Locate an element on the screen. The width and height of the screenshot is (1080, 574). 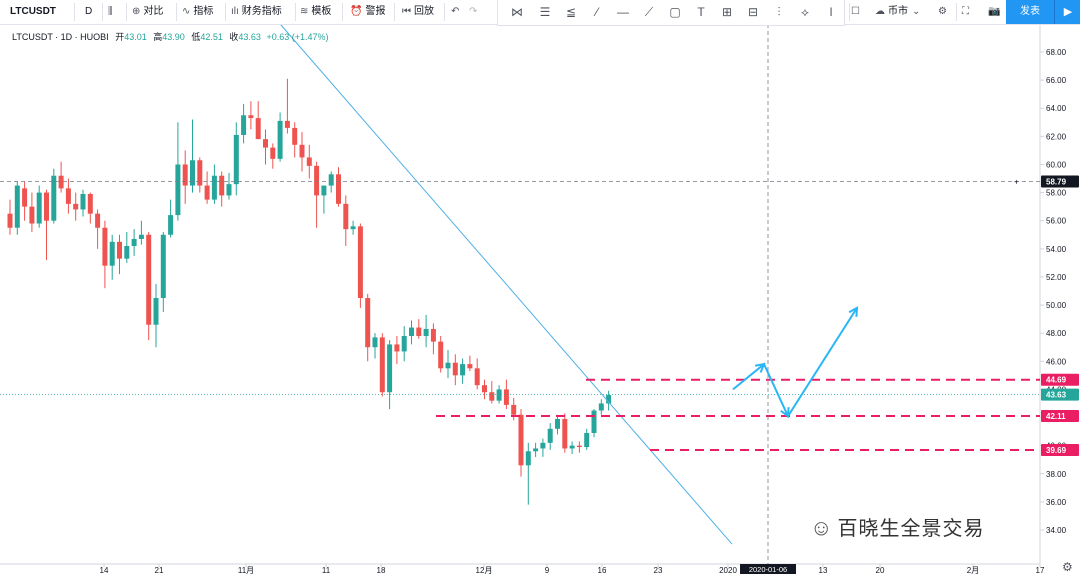
redo-icon: ↷ is located at coordinates (473, 11).